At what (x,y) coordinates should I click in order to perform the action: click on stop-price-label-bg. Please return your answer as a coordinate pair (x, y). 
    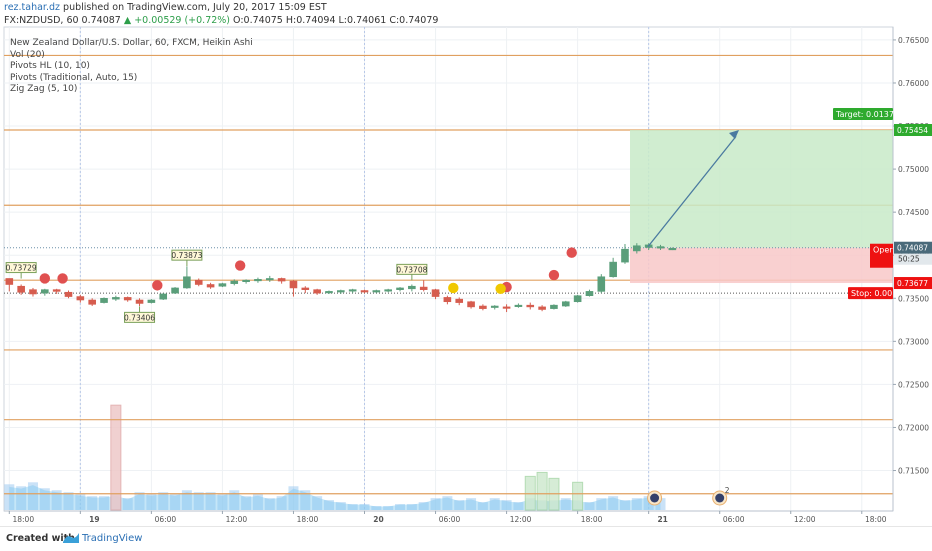
    Looking at the image, I should click on (913, 283).